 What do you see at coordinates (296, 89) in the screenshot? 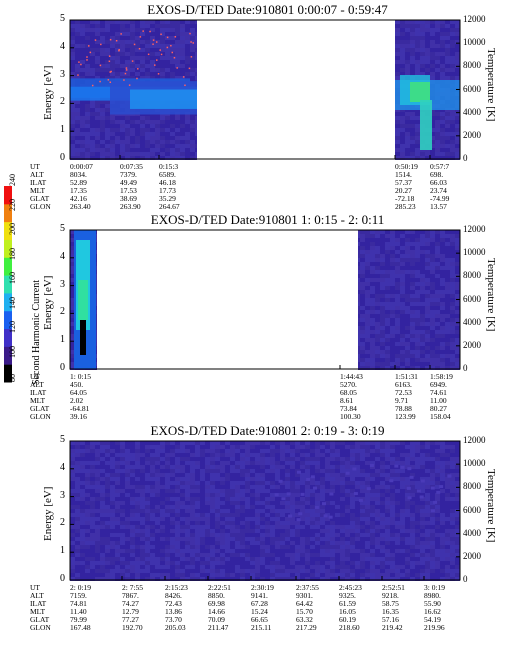
I see `data-gap` at bounding box center [296, 89].